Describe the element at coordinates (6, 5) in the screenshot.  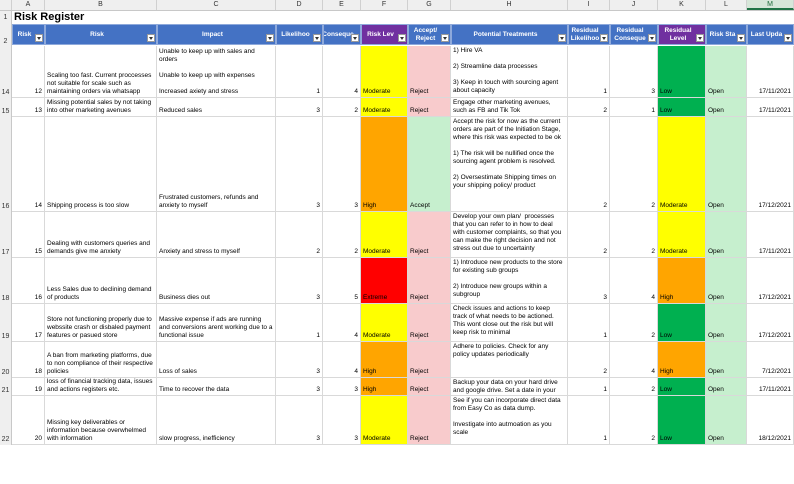
I see `select-all-corner` at that location.